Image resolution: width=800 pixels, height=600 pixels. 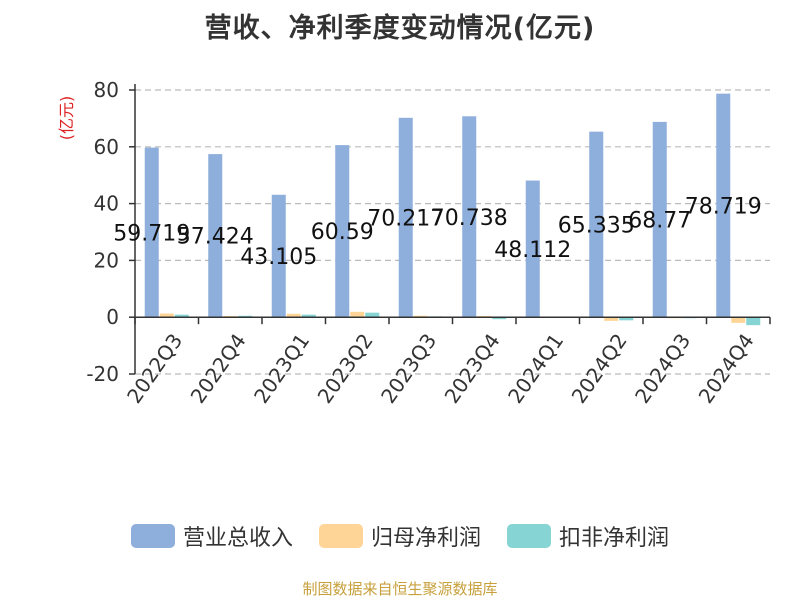 What do you see at coordinates (152, 536) in the screenshot?
I see `legend-swatch-revenue` at bounding box center [152, 536].